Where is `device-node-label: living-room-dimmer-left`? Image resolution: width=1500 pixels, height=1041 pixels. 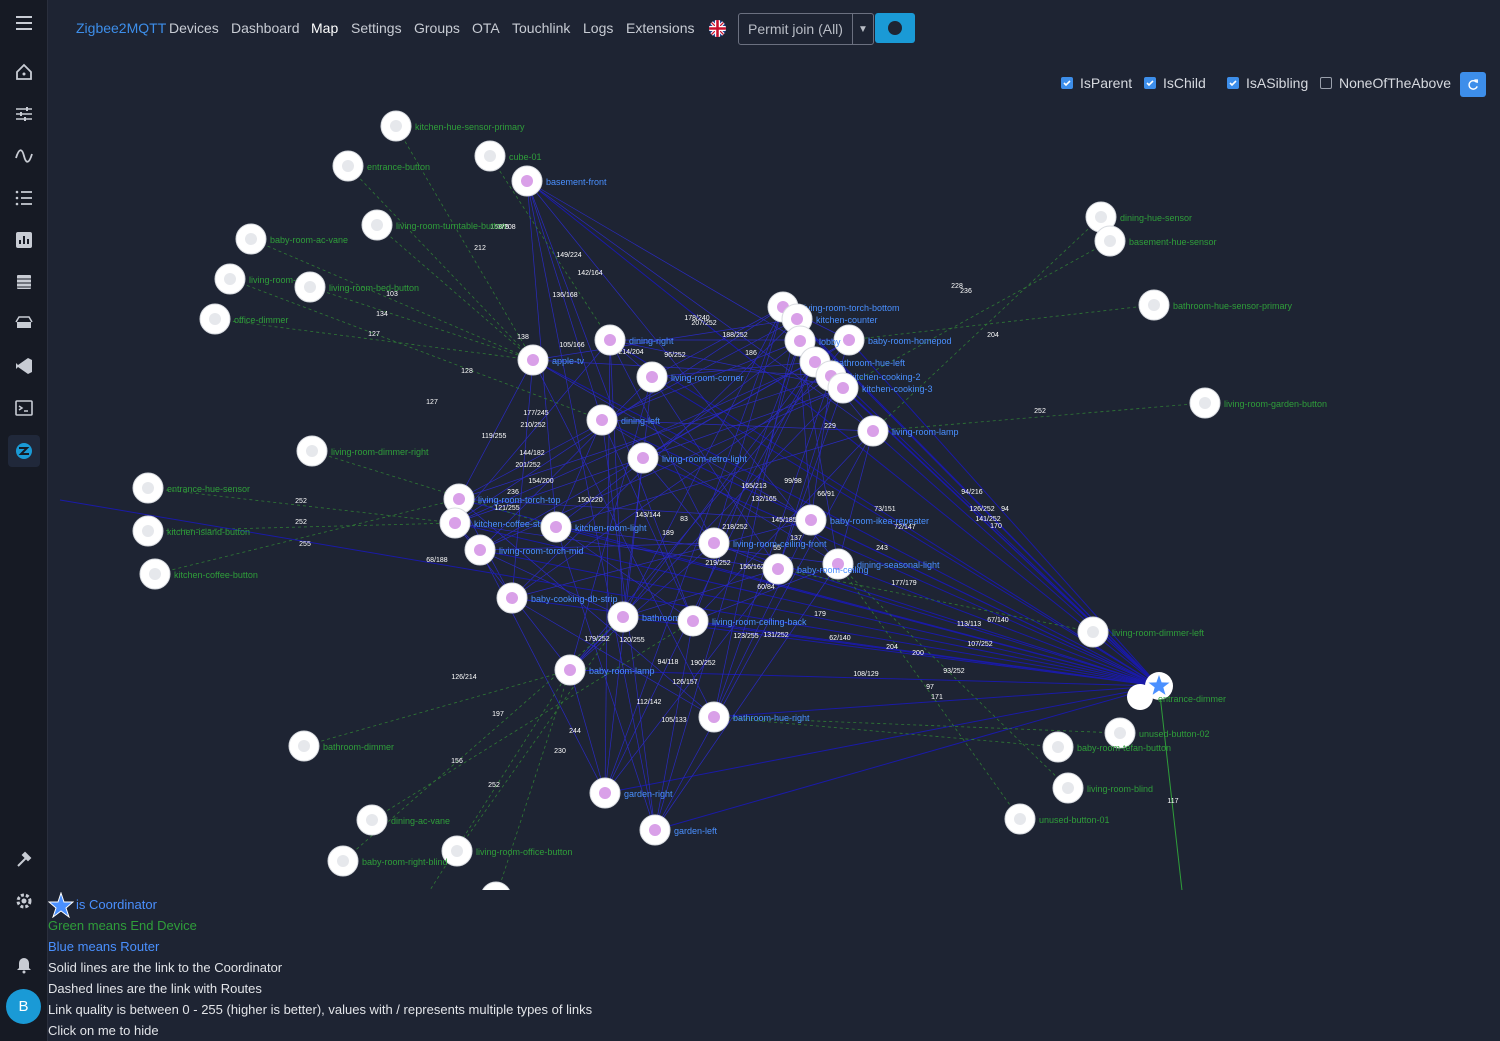
device-node-label: living-room-dimmer-left is located at coordinates (1158, 633).